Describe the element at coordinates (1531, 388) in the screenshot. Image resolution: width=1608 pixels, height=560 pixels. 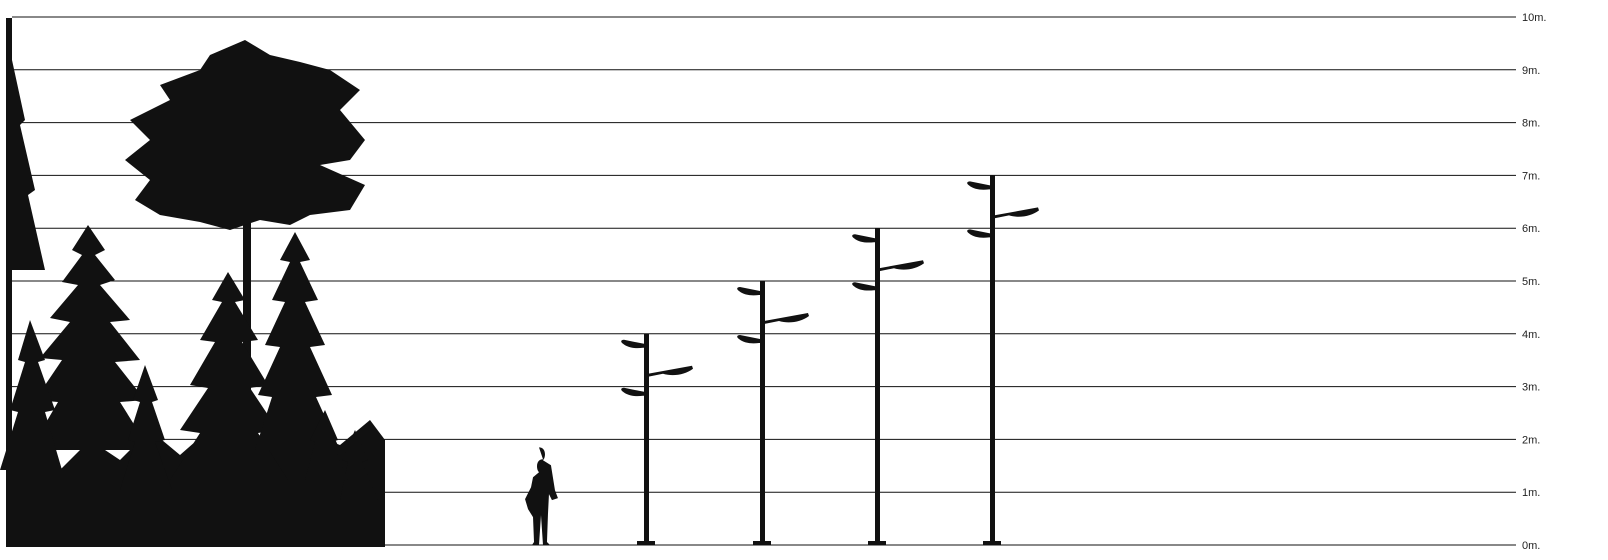
I see `height-label: 3m.` at that location.